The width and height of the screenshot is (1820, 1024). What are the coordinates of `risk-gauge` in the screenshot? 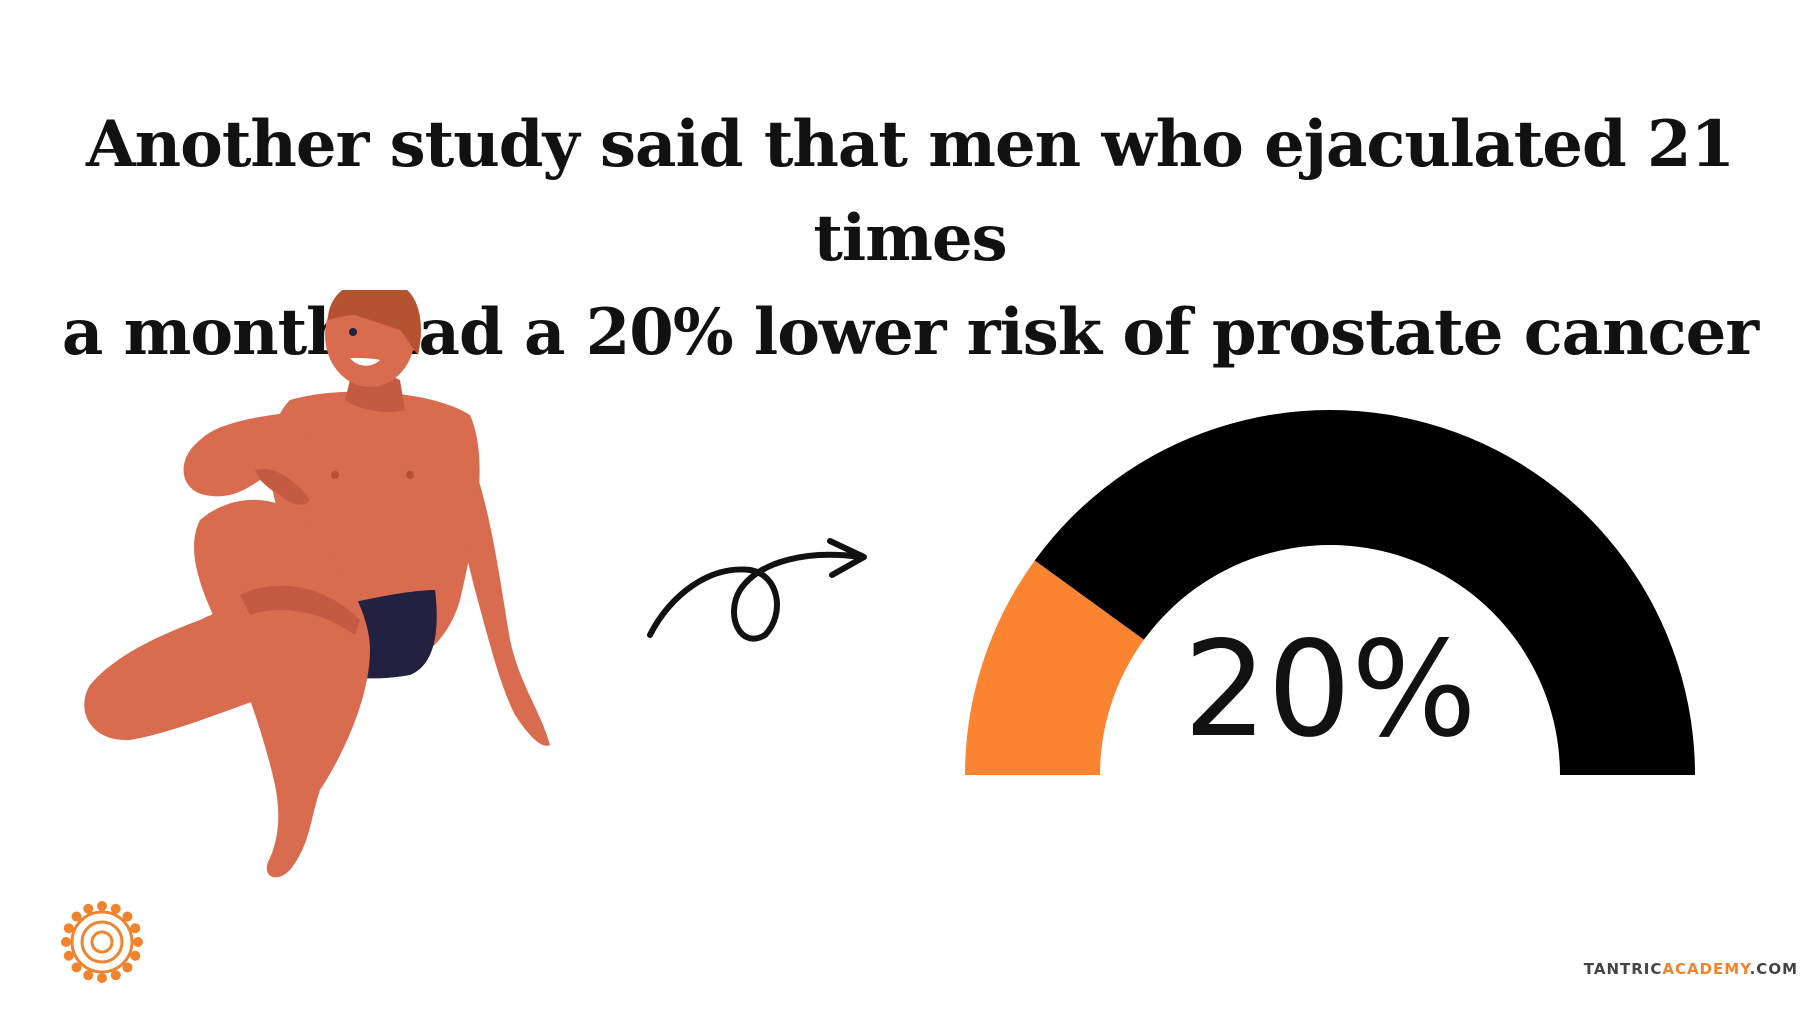 It's located at (1330, 592).